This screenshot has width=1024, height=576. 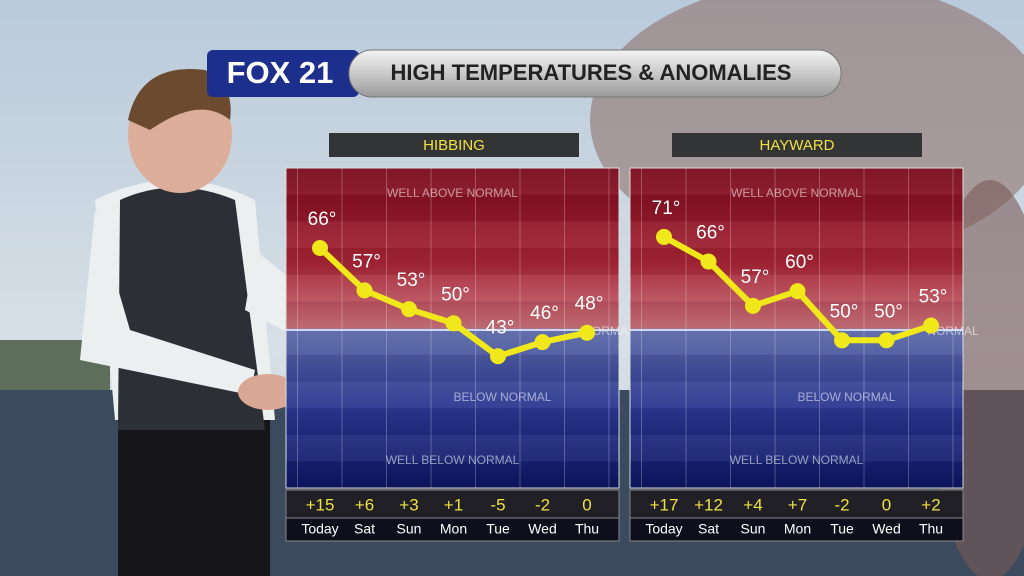 I want to click on anomaly-label: +6, so click(x=364, y=504).